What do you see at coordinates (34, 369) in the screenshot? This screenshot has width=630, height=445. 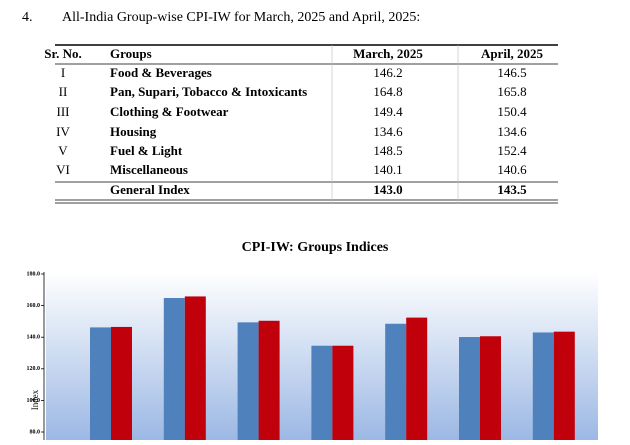 I see `y-tick-label: 120.0` at bounding box center [34, 369].